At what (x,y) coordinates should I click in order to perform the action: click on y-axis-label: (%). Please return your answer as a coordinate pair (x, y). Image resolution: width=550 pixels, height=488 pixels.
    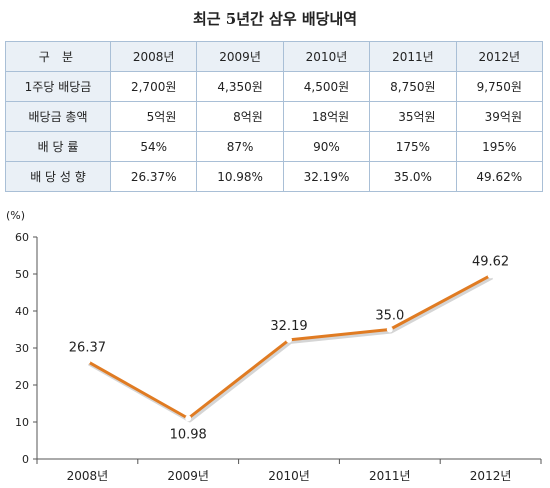
    Looking at the image, I should click on (15, 215).